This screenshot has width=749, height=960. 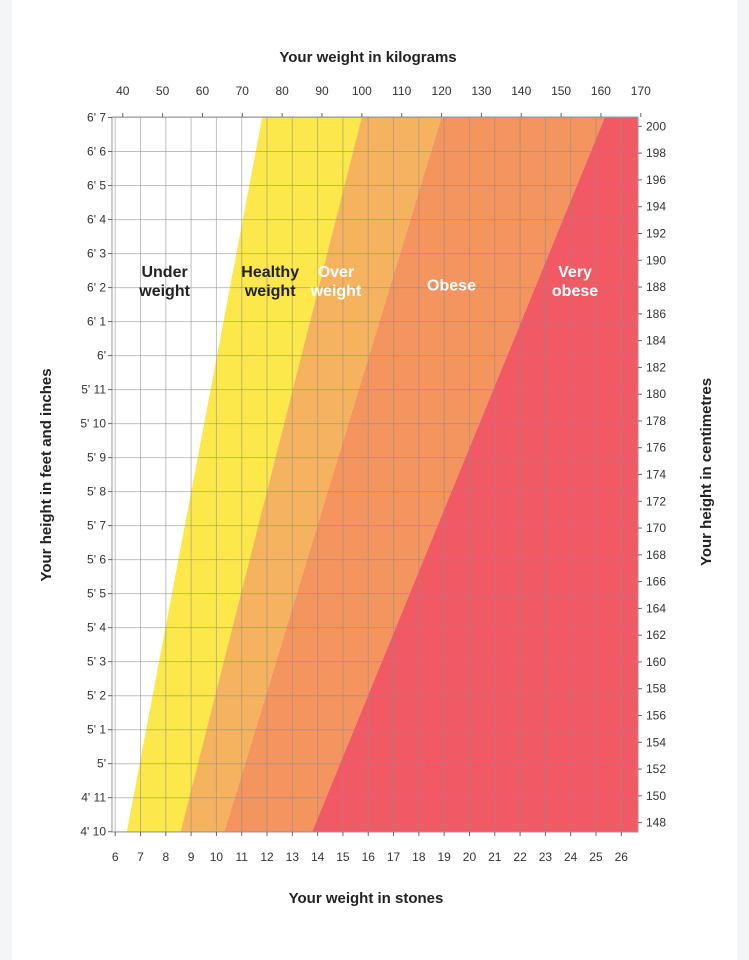 What do you see at coordinates (93, 832) in the screenshot?
I see `left-tick-label: 4' 10` at bounding box center [93, 832].